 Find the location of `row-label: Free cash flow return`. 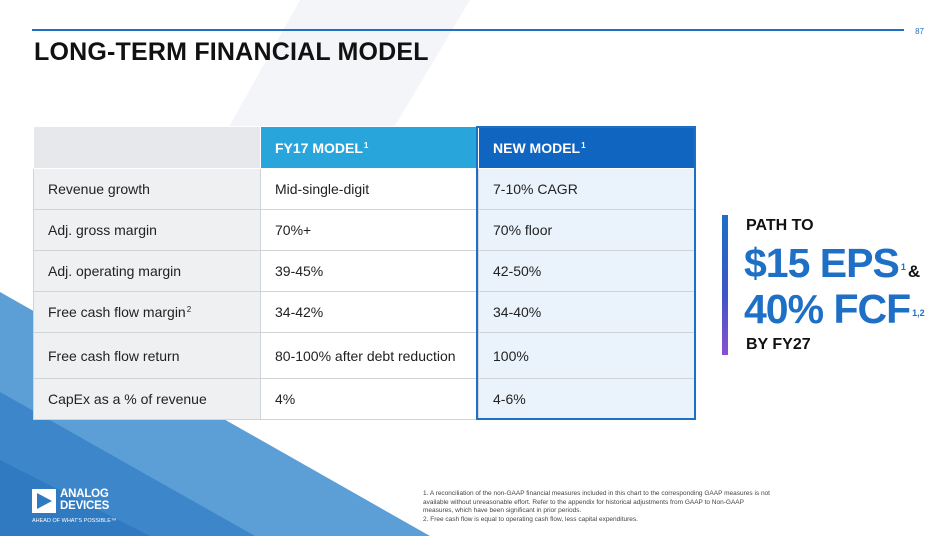

row-label: Free cash flow return is located at coordinates (147, 355).